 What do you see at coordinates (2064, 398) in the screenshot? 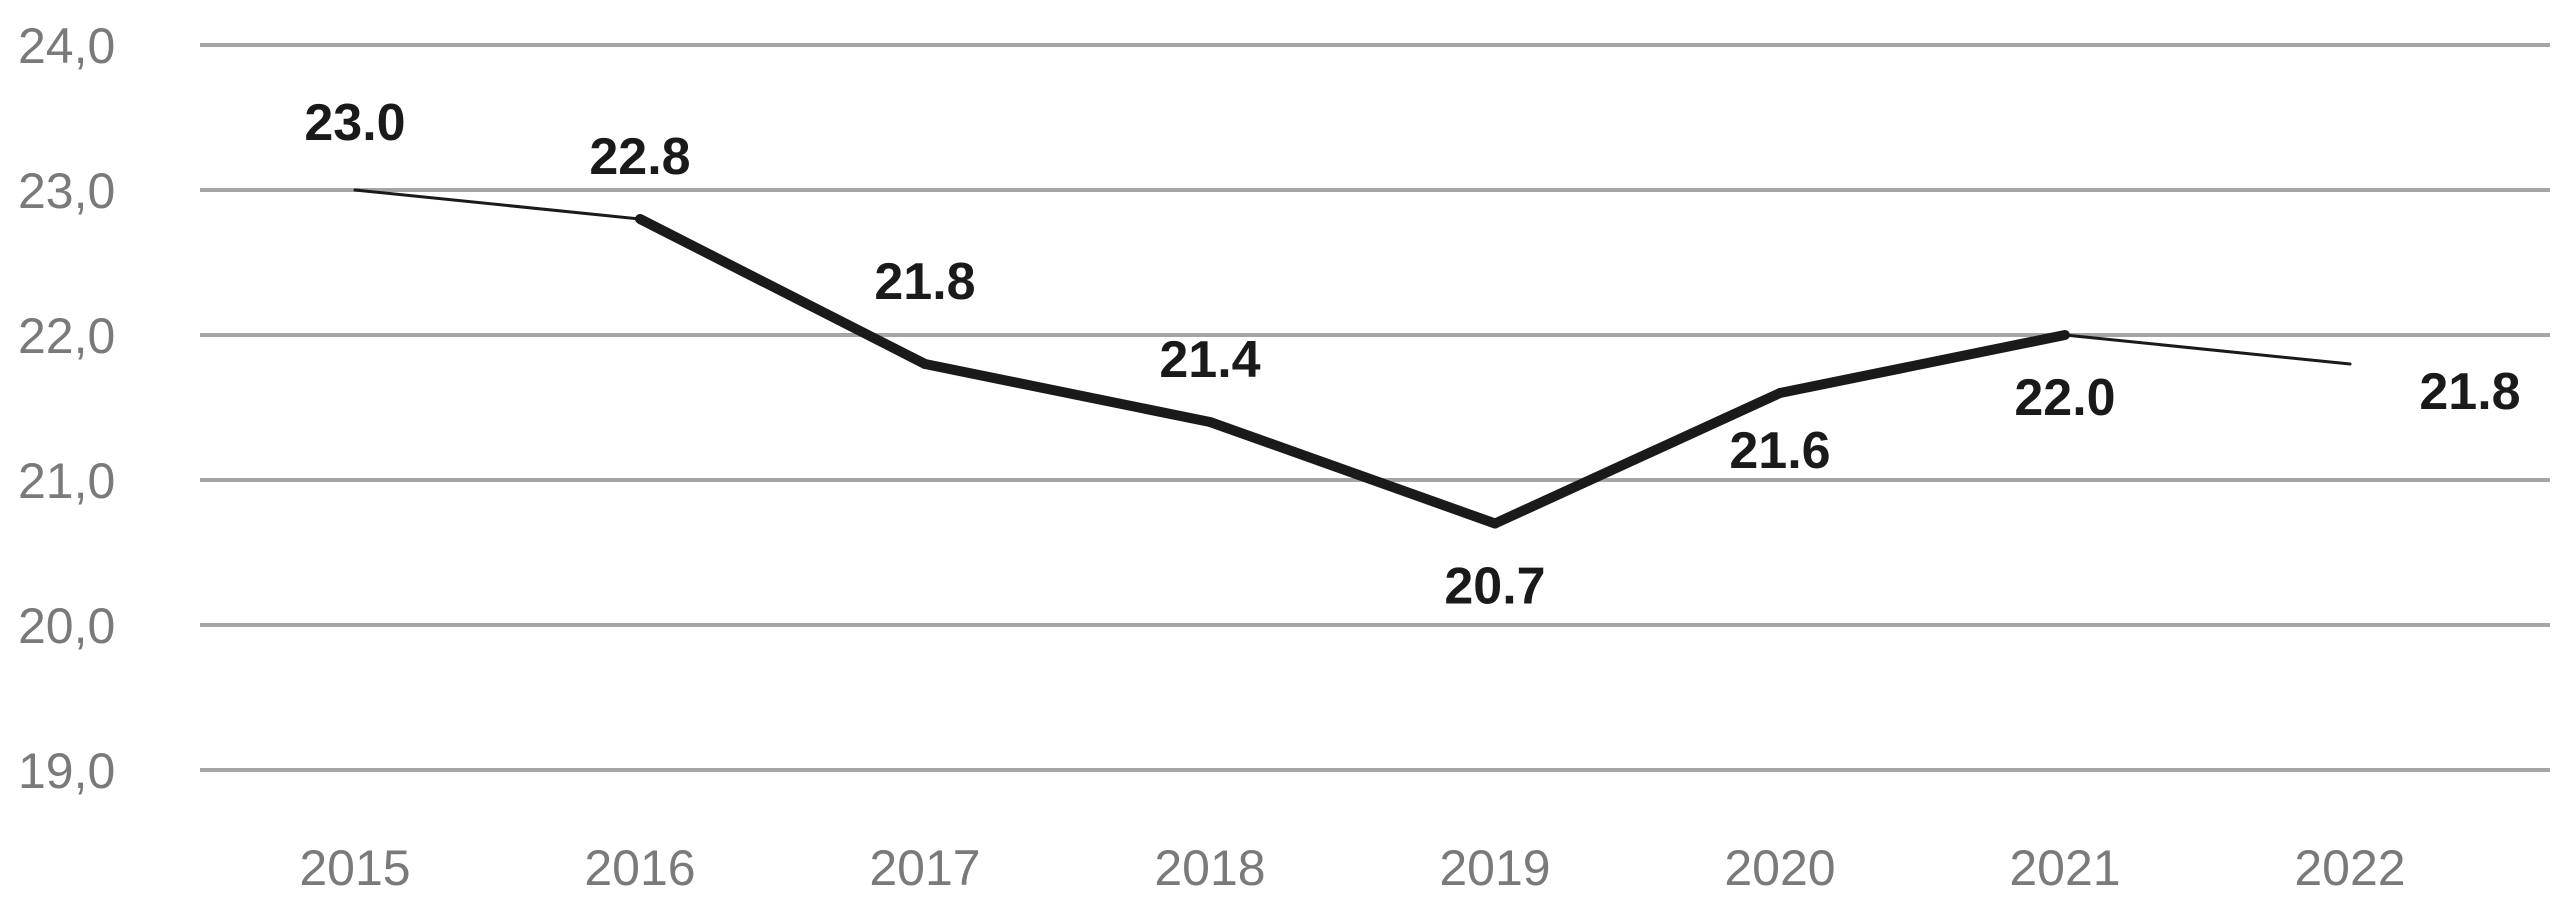
I see `data-label: 22.0` at bounding box center [2064, 398].